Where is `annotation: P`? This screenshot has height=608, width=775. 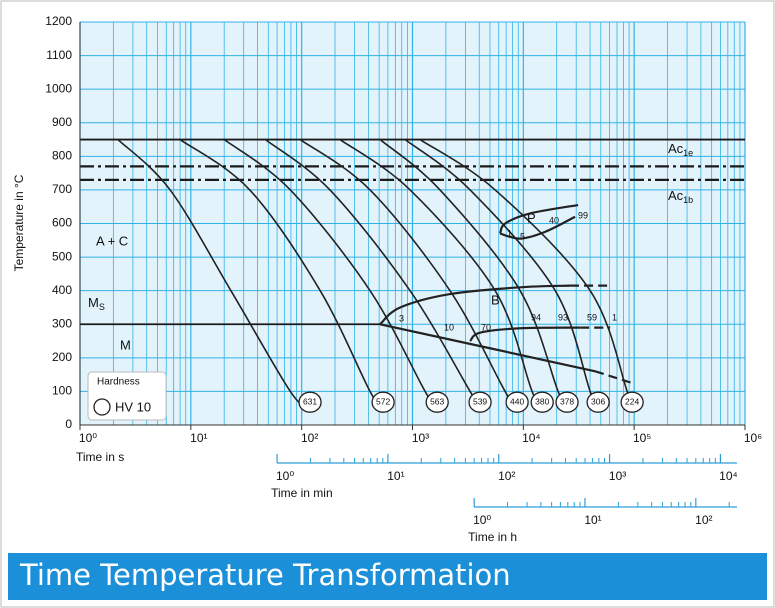
annotation: P is located at coordinates (531, 217).